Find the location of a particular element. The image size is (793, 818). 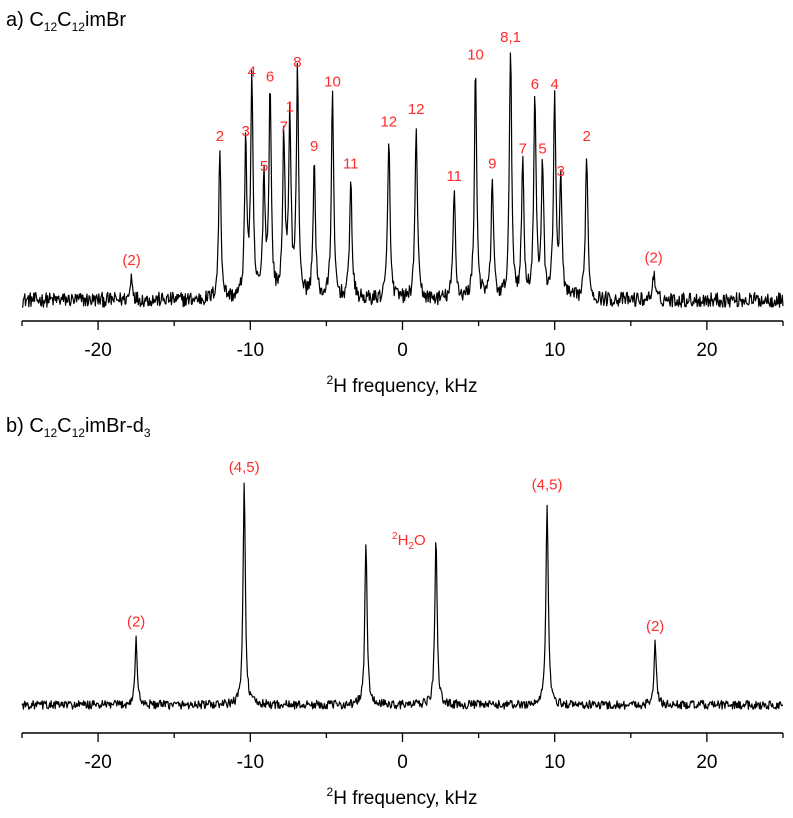

x-axis-label-a: 2H frequency, kHz is located at coordinates (402, 385).